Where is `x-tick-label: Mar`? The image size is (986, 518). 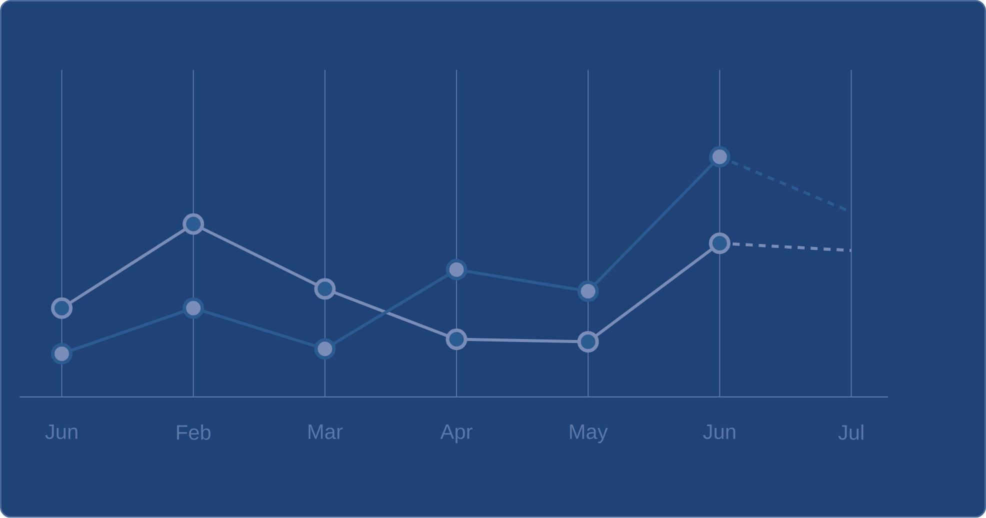
x-tick-label: Mar is located at coordinates (325, 432).